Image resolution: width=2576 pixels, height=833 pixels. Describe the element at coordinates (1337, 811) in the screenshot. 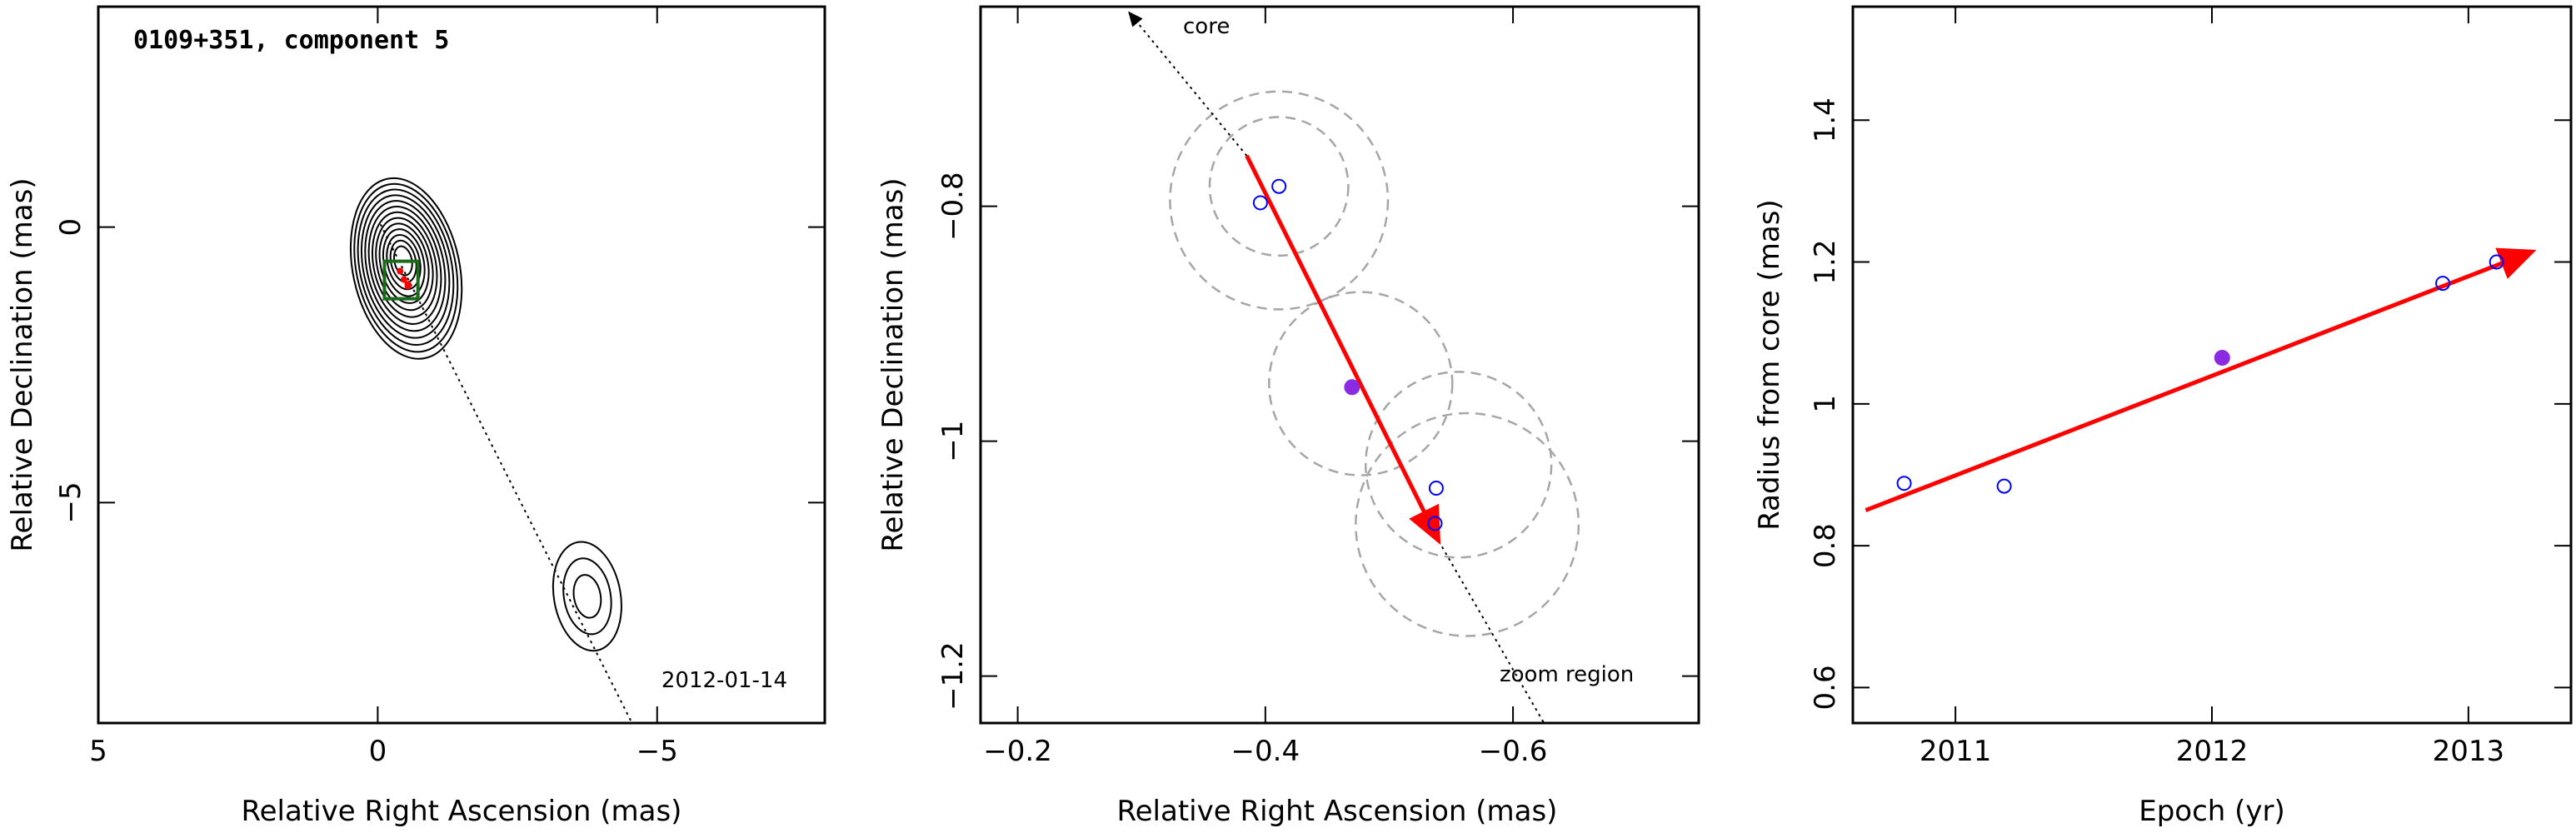

I see `panel2-x-axis-label: Relative Right Ascension (mas)` at that location.